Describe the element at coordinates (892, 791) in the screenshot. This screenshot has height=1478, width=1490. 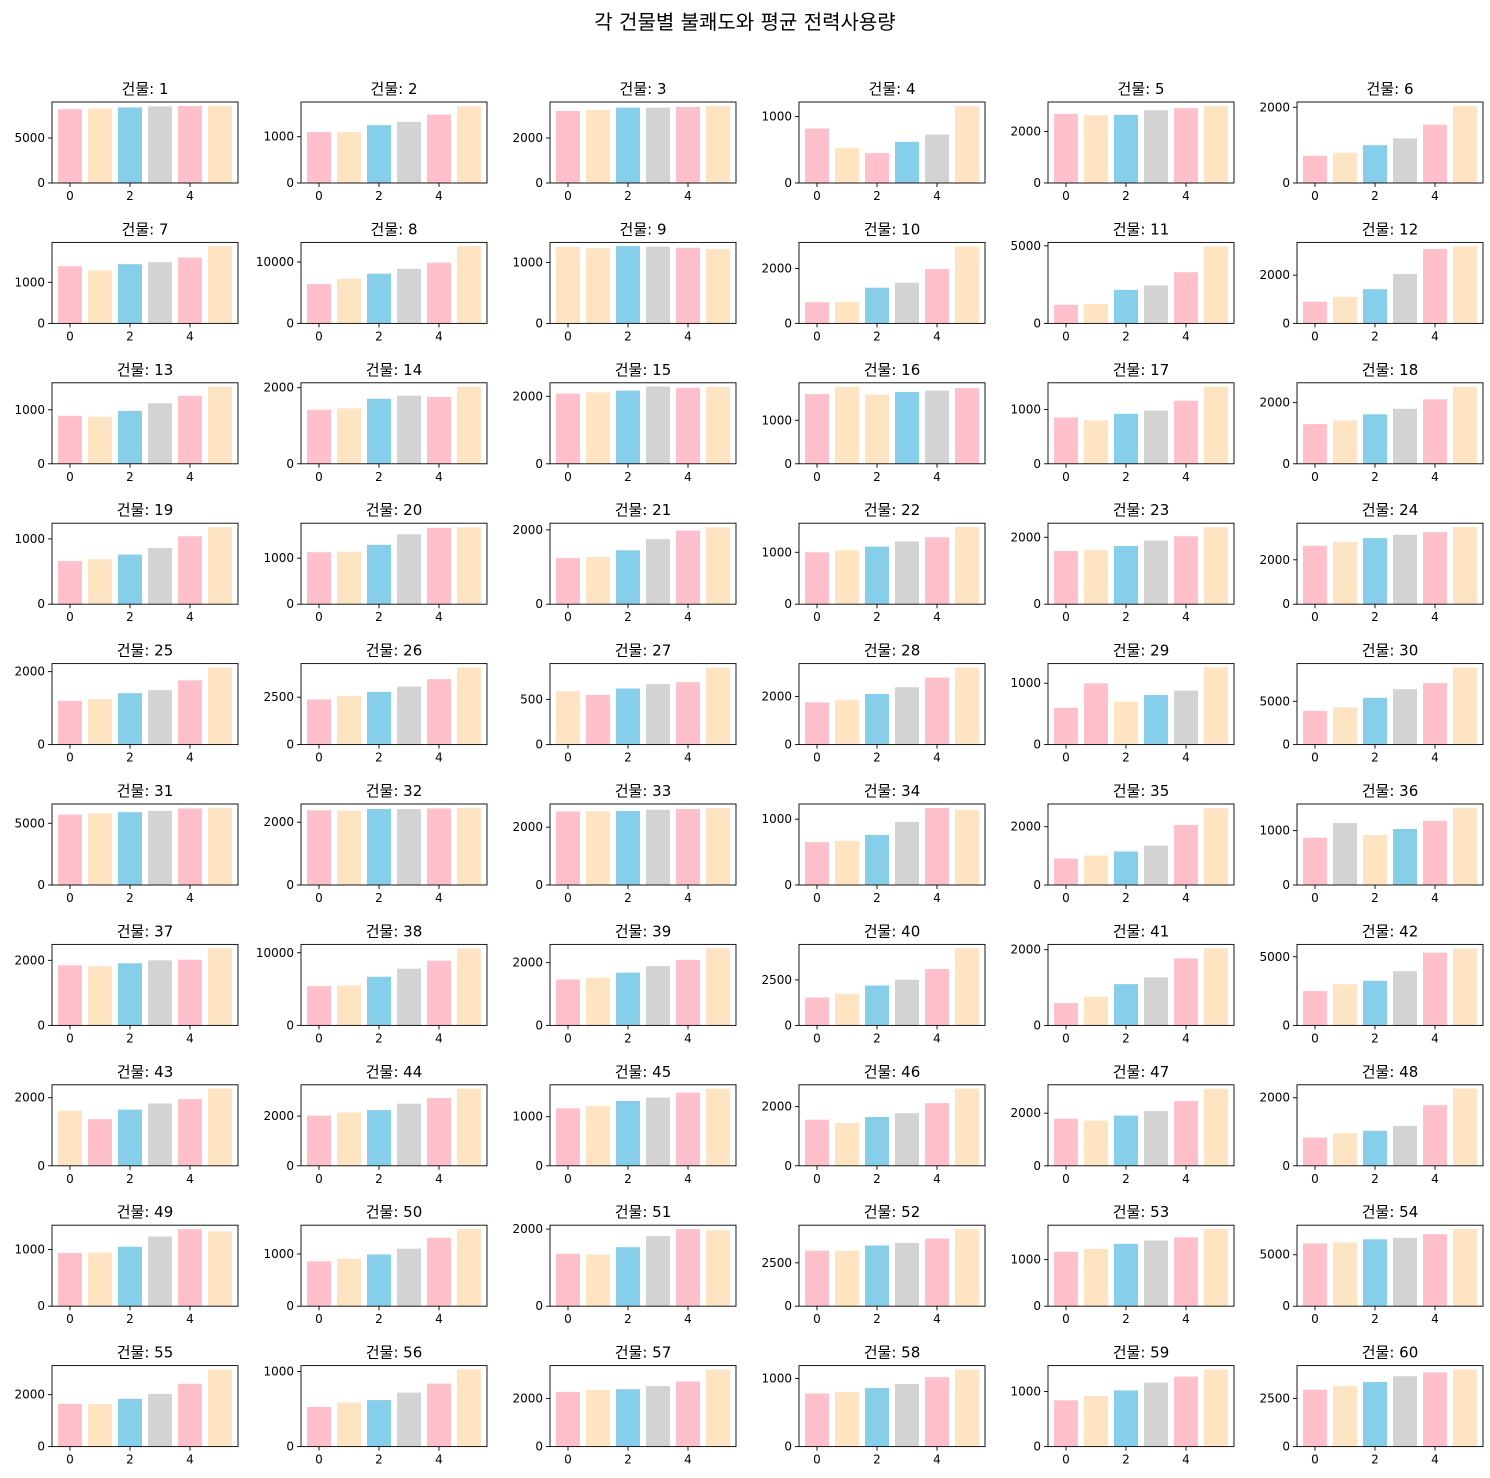
I see `subplot-title: 건물: 34` at that location.